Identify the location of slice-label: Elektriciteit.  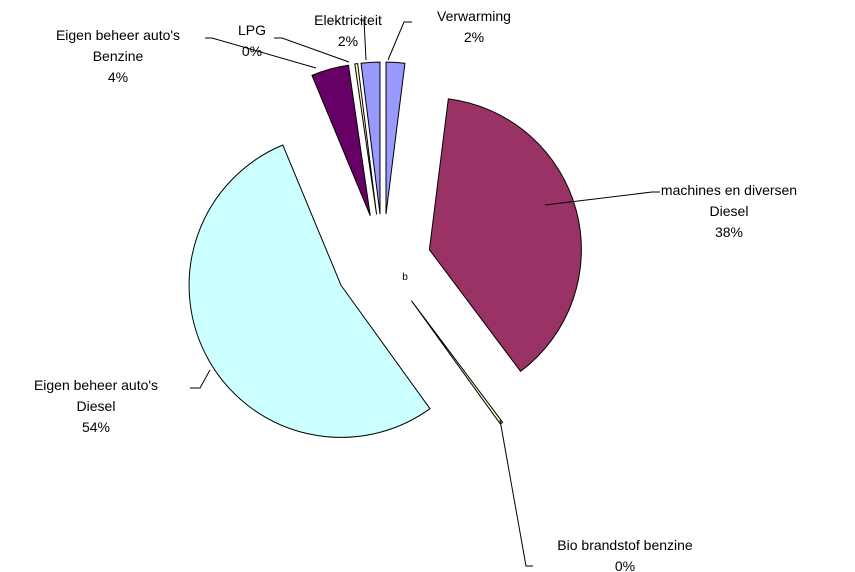
(348, 20).